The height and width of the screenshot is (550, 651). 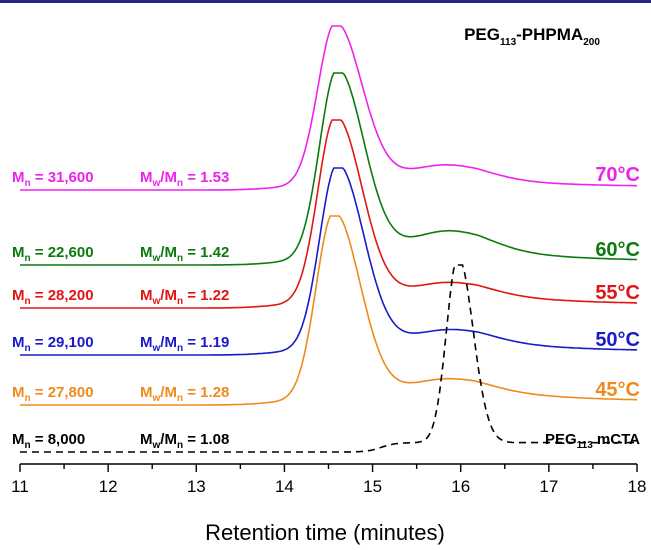 What do you see at coordinates (508, 42) in the screenshot?
I see `title-sub-1: 113` at bounding box center [508, 42].